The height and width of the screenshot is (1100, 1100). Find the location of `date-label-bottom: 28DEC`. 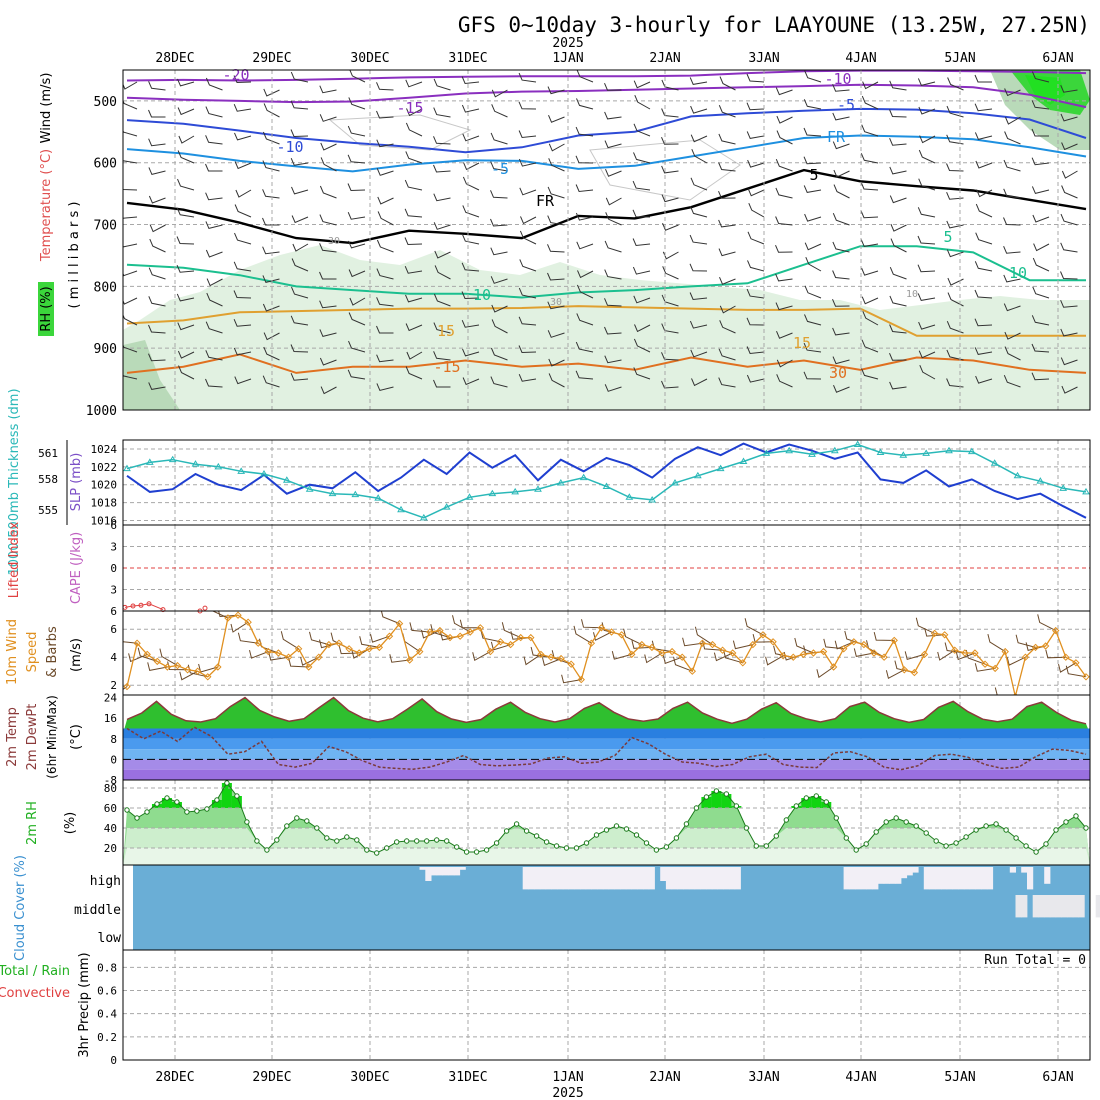

date-label-bottom: 28DEC is located at coordinates (174, 1077).